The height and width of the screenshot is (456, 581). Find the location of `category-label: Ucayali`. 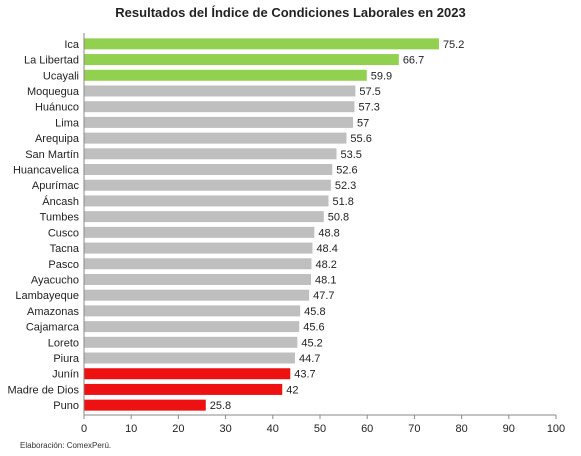

category-label: Ucayali is located at coordinates (61, 76).